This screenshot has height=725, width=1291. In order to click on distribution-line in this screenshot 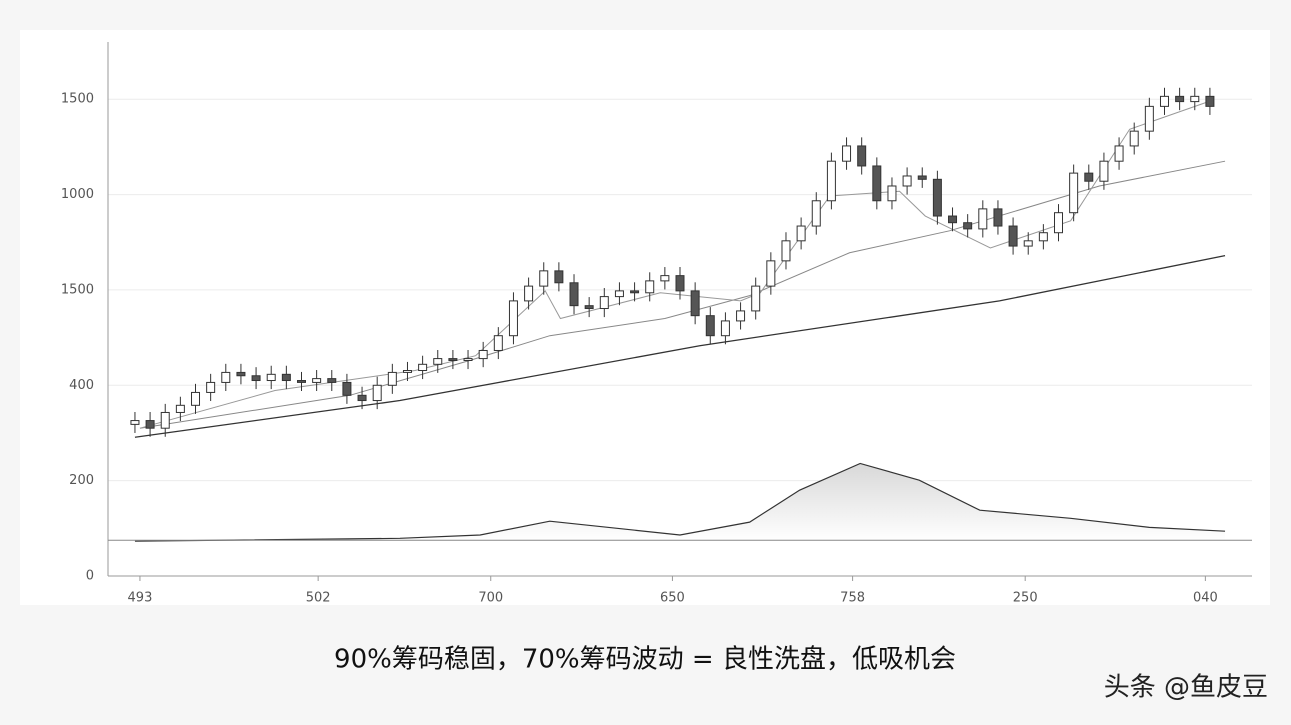, I will do `click(680, 502)`.